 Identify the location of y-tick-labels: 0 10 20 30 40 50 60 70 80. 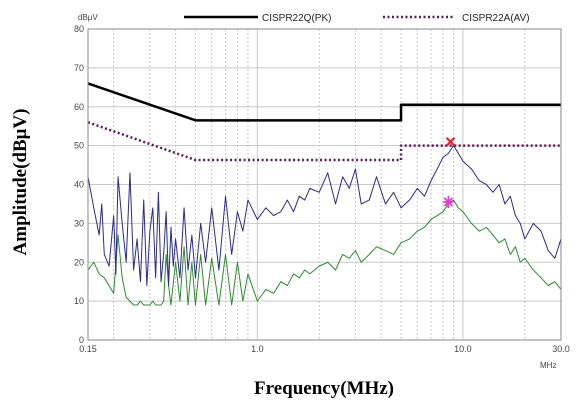
(79, 184).